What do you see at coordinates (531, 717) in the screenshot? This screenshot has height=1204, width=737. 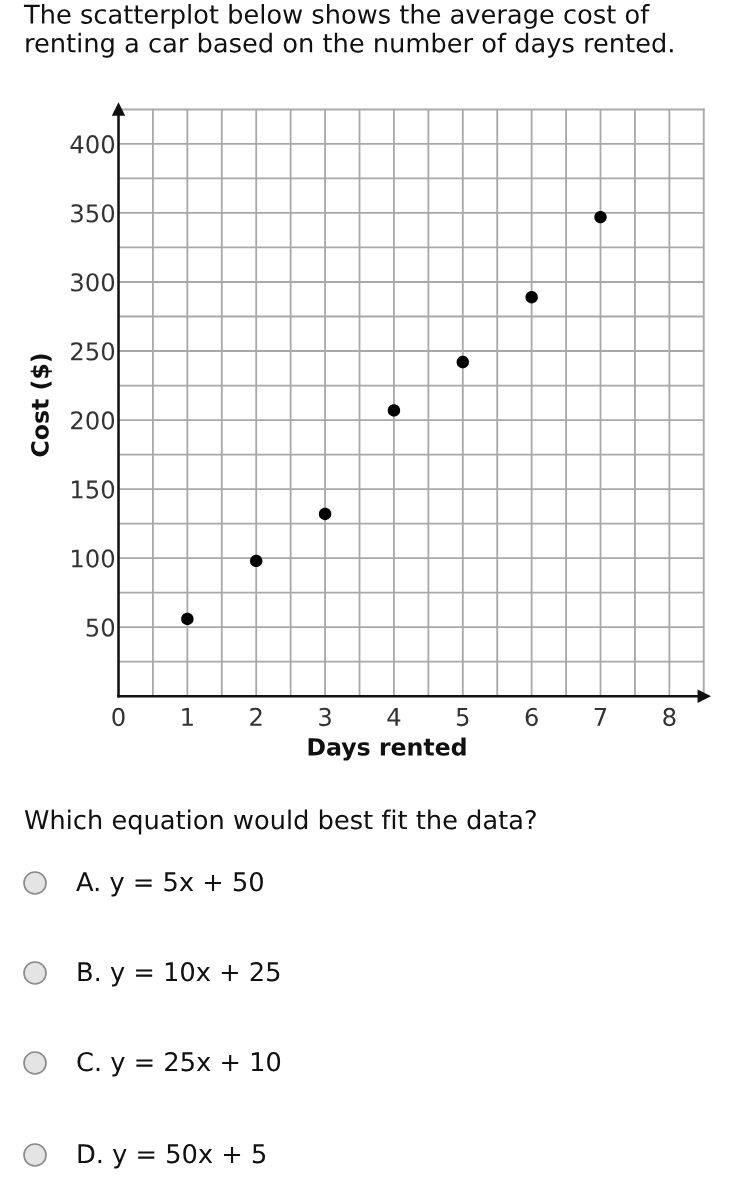 I see `x-tick-label: 6` at bounding box center [531, 717].